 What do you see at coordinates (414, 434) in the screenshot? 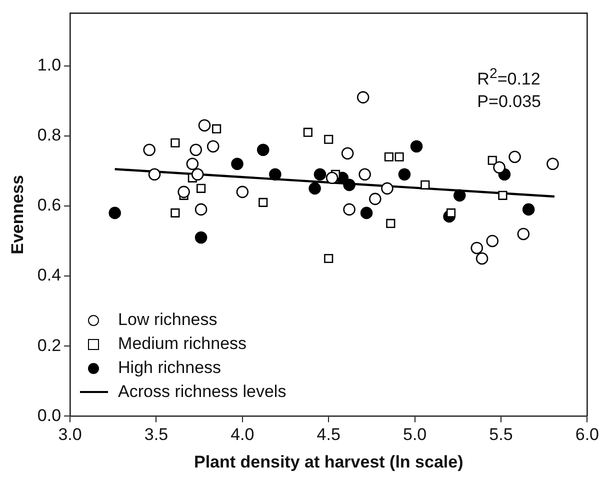
I see `x-tick-label: 5.0` at bounding box center [414, 434].